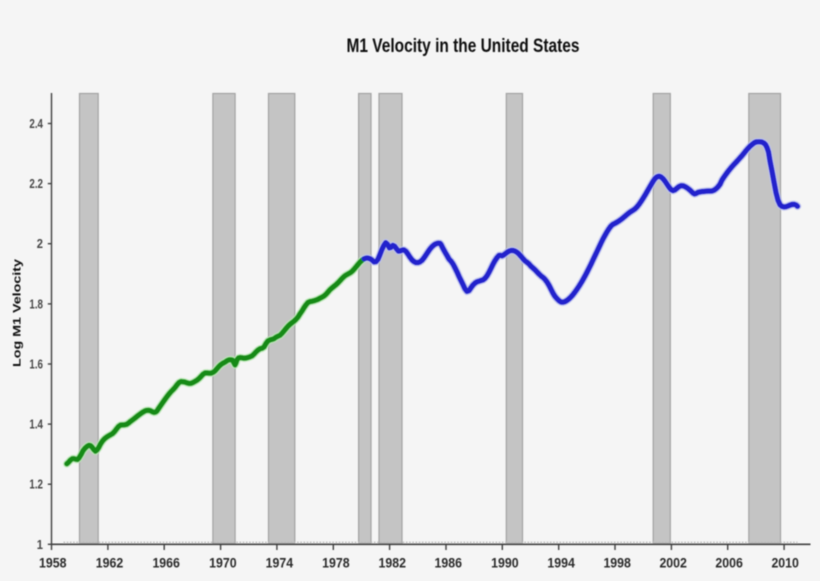 Image resolution: width=820 pixels, height=581 pixels. What do you see at coordinates (17, 312) in the screenshot?
I see `svg-text: Log M1 Velocity` at bounding box center [17, 312].